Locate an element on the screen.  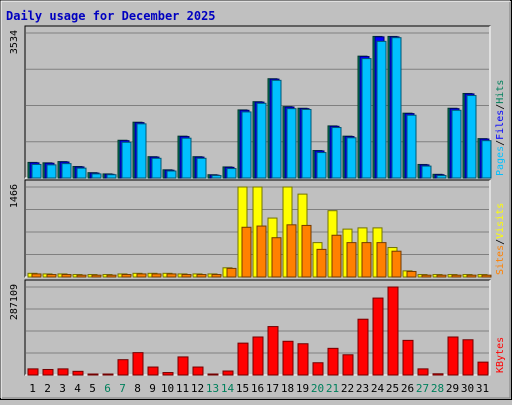
x-tick-label-day-9: 9 is located at coordinates (152, 388).